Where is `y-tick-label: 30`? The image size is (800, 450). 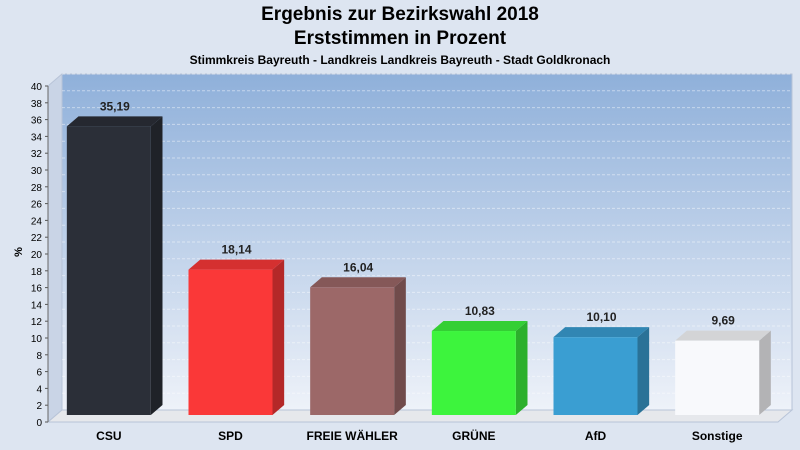
y-tick-label: 30 is located at coordinates (37, 171).